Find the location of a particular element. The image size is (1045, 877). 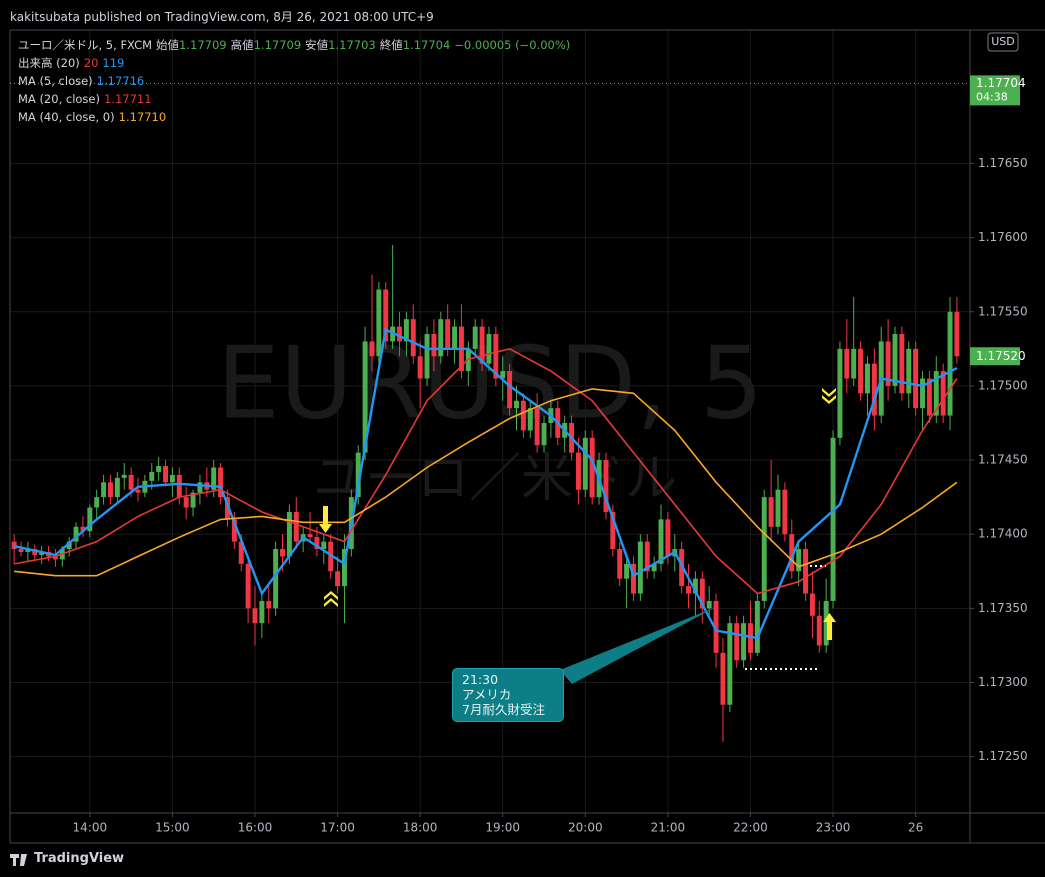

x-tick-label: 21:00 is located at coordinates (668, 828).